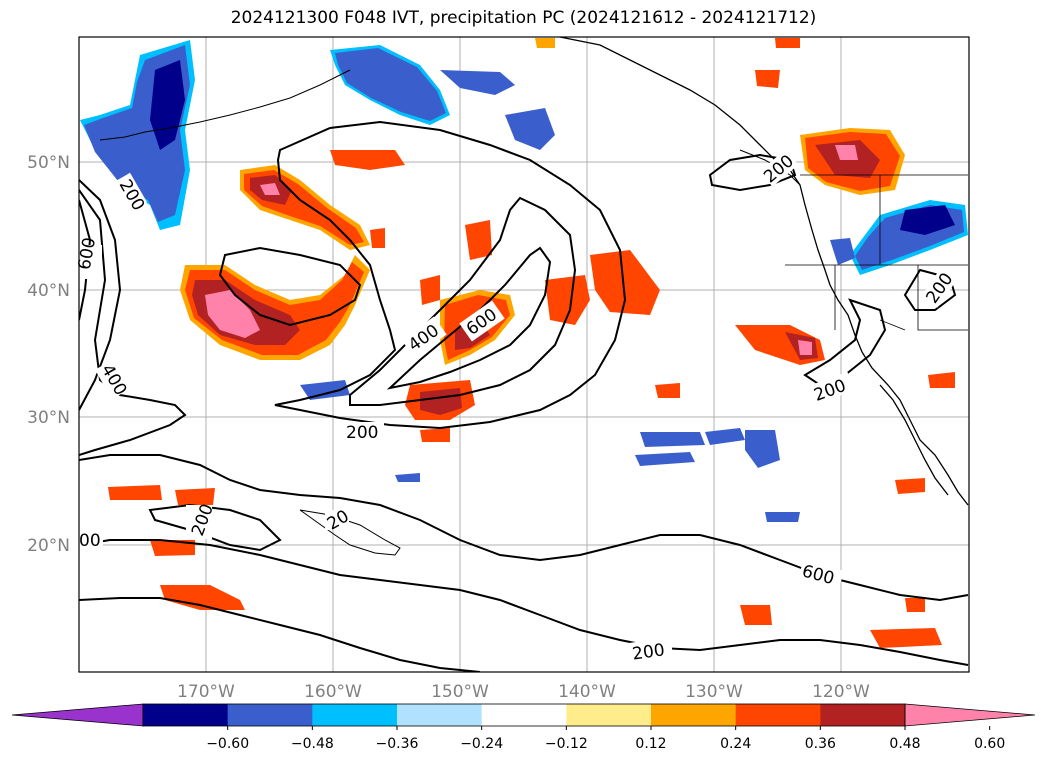  I want to click on contour-600-center, so click(469, 318).